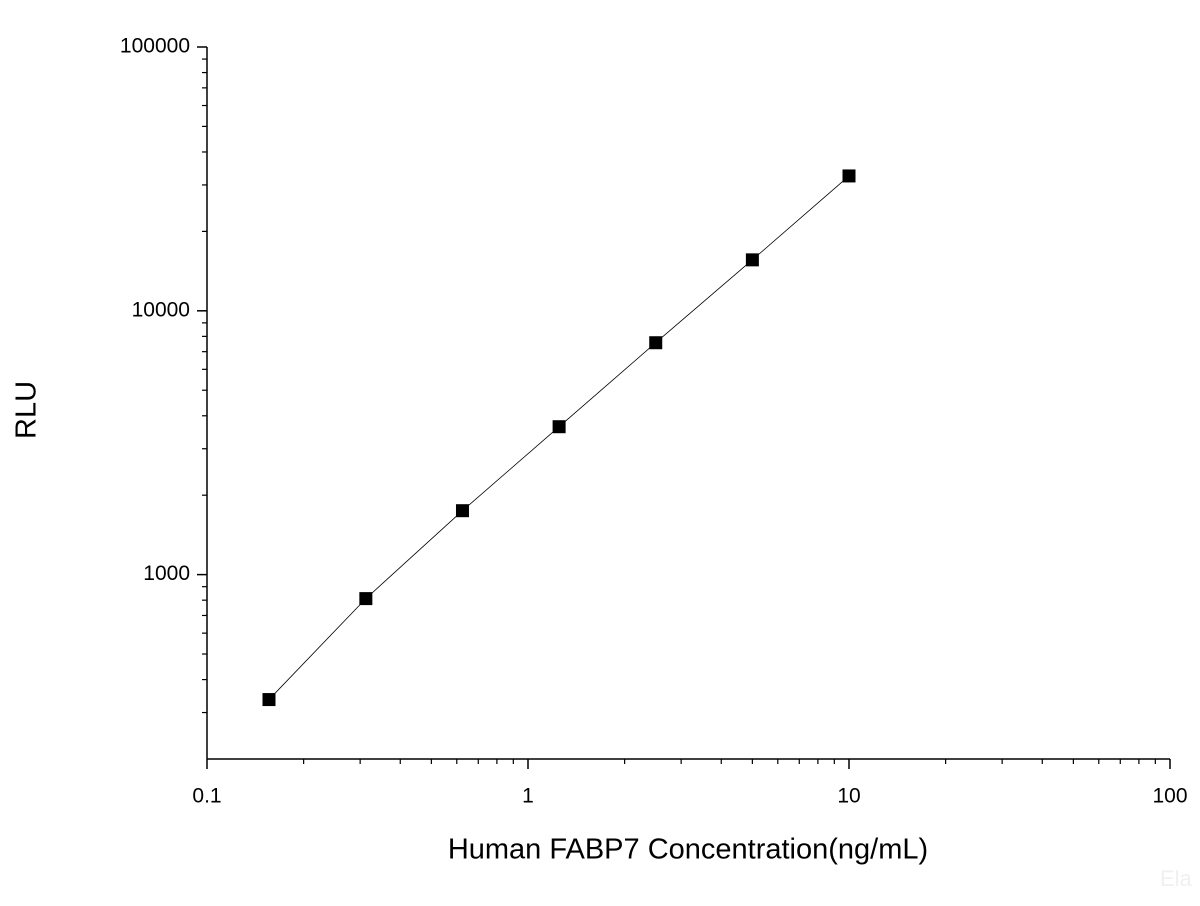  I want to click on y-tick-label: 1000, so click(166, 573).